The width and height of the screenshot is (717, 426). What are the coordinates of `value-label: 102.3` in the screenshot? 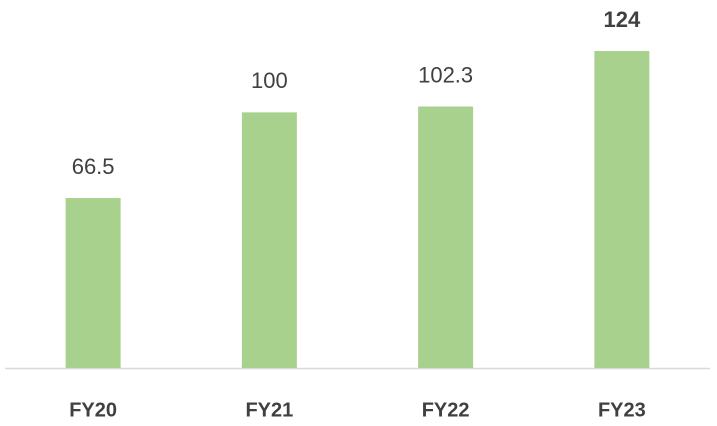 It's located at (445, 74).